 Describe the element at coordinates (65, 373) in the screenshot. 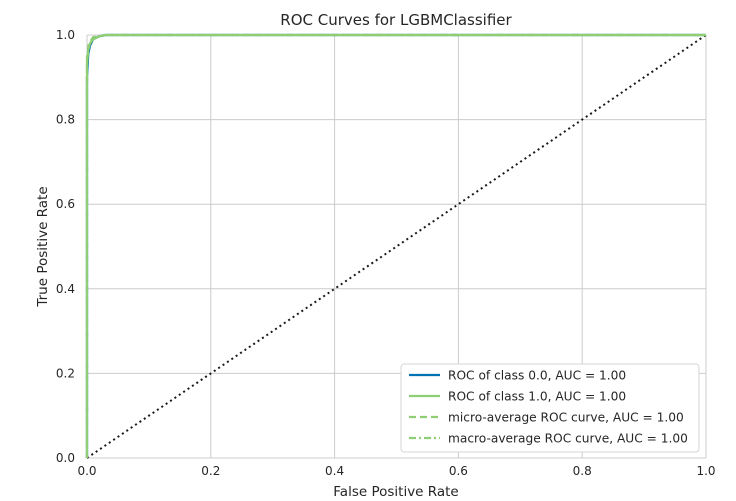

I see `y-tick-label: 0.2` at that location.